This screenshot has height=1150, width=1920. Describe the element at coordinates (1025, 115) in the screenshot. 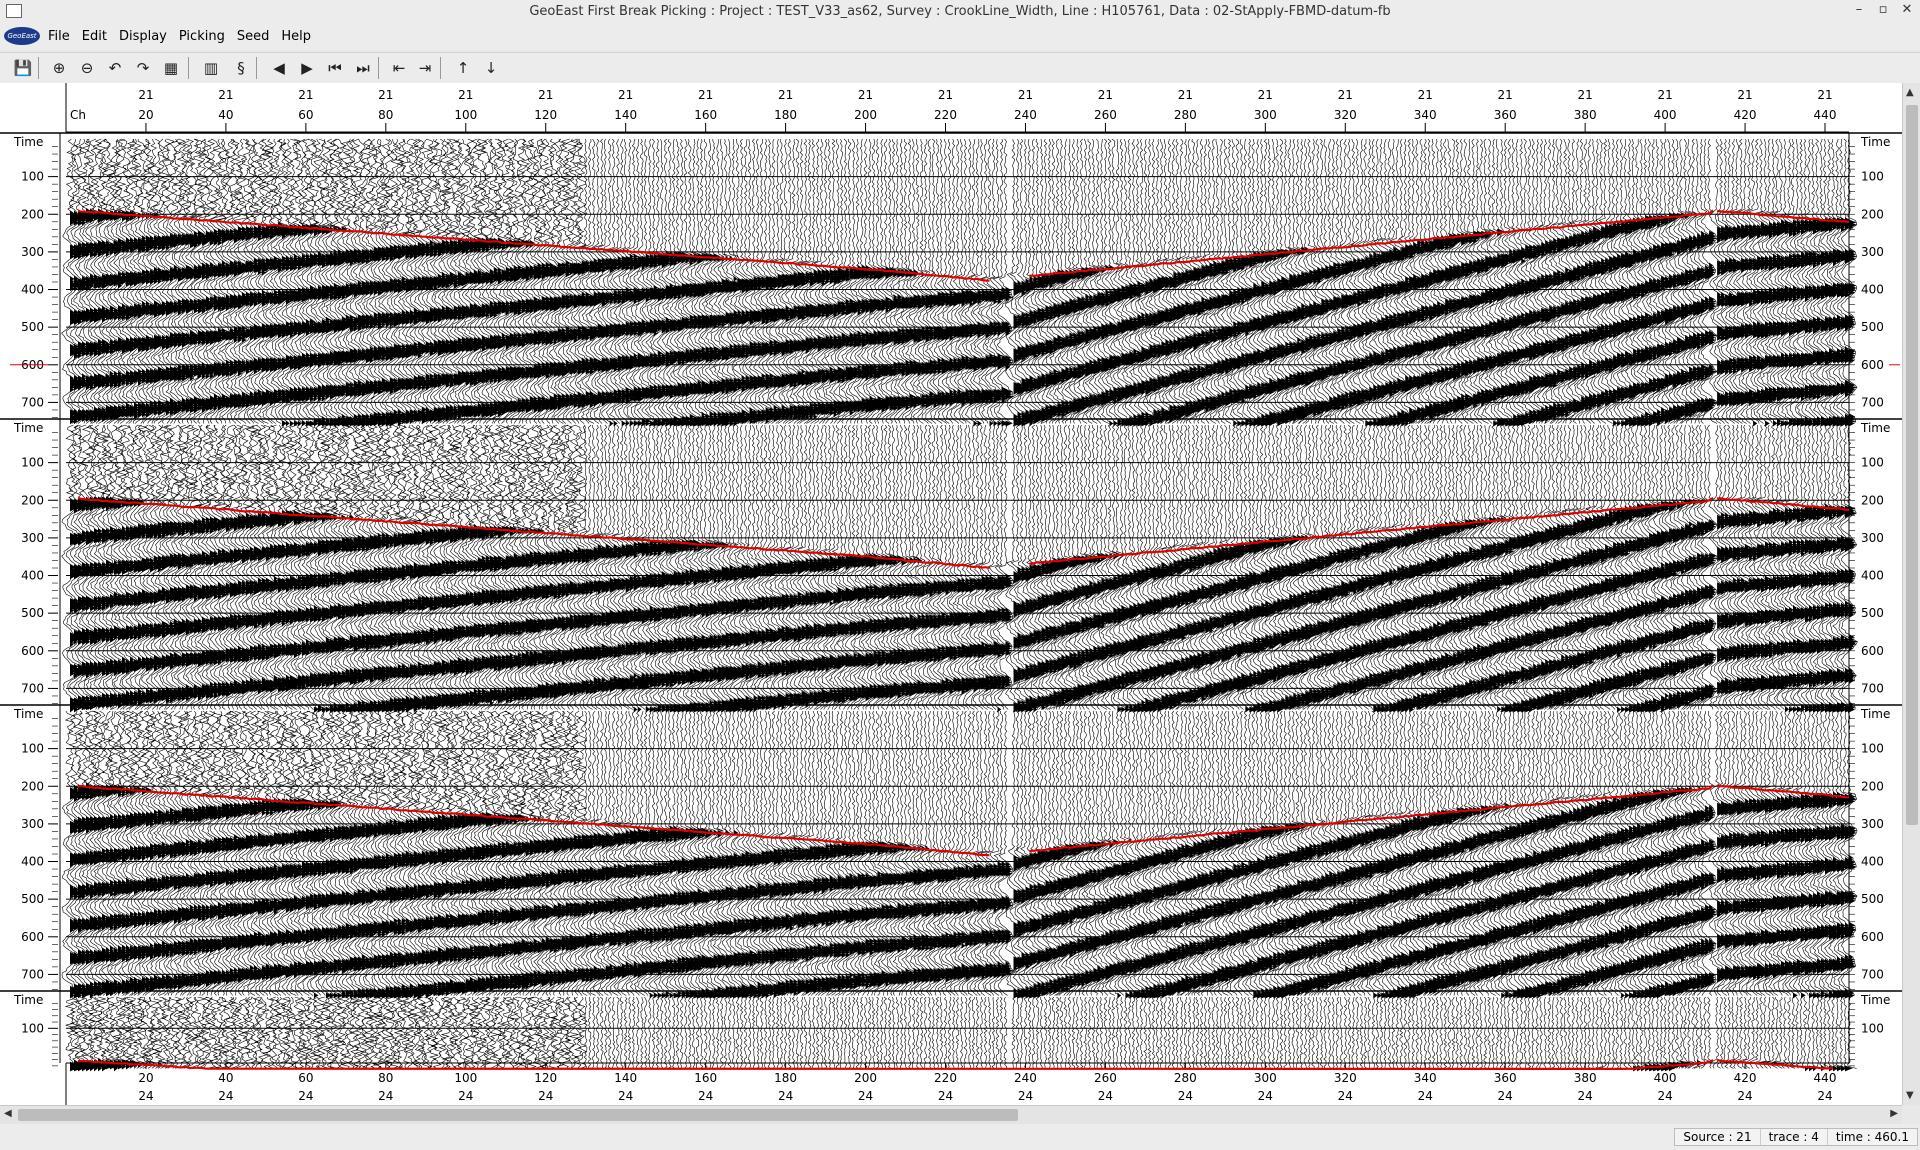

I see `channel-tick-label: 240` at that location.